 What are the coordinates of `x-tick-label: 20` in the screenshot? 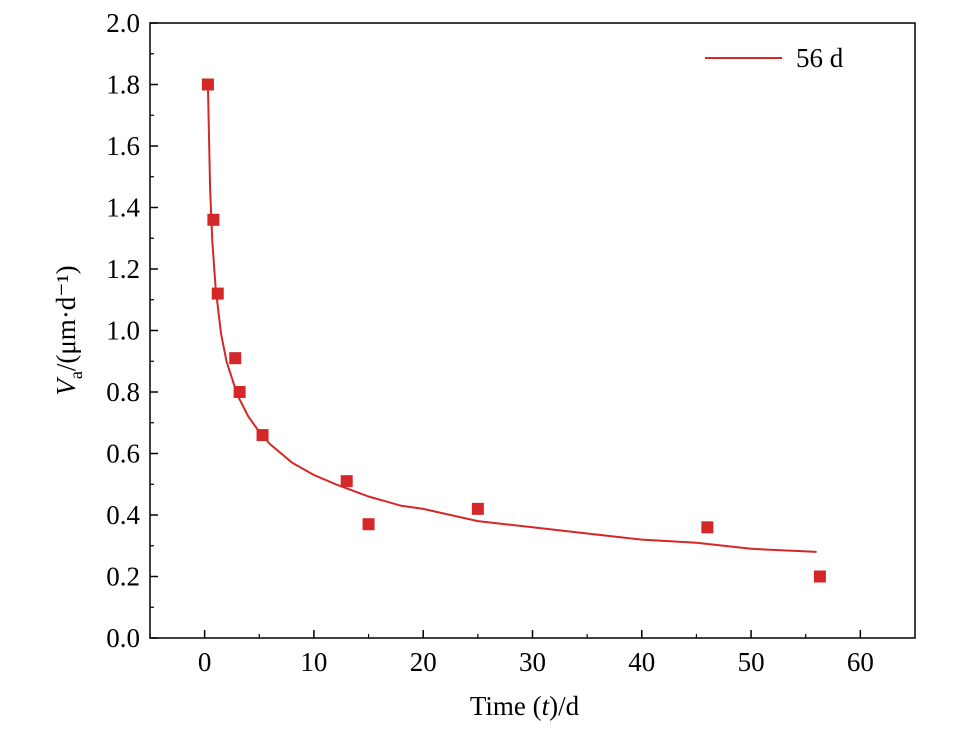 It's located at (423, 662).